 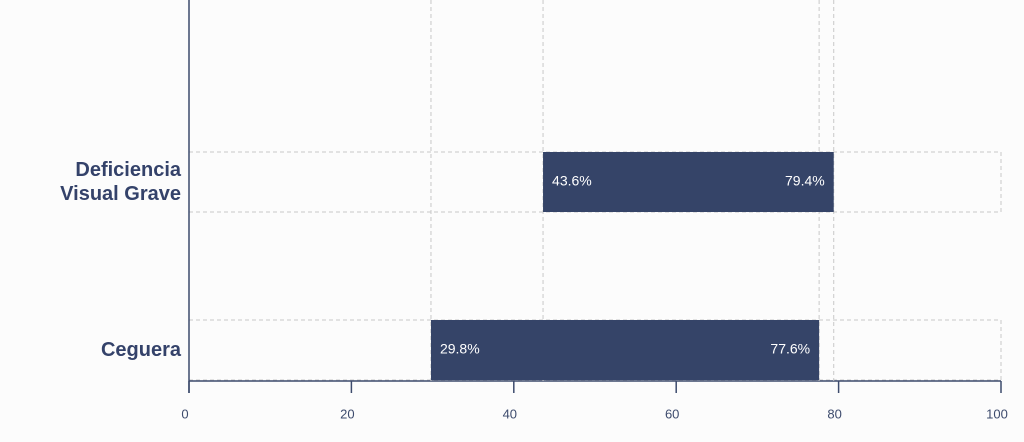 What do you see at coordinates (120, 182) in the screenshot?
I see `category-label: Deficiencia Visual Grave` at bounding box center [120, 182].